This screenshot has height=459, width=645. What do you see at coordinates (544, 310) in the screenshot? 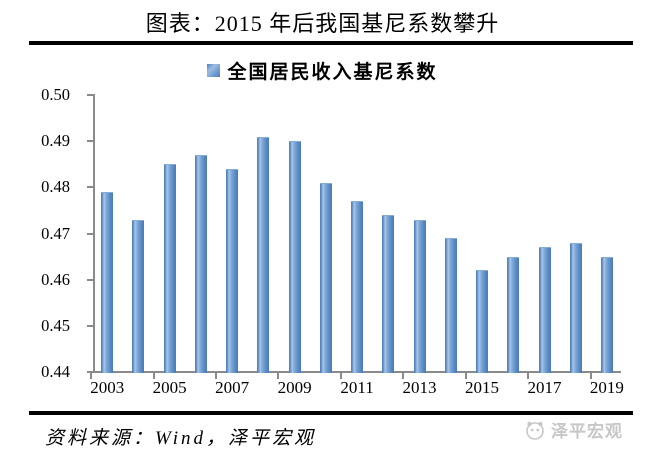
I see `bar-2017` at bounding box center [544, 310].